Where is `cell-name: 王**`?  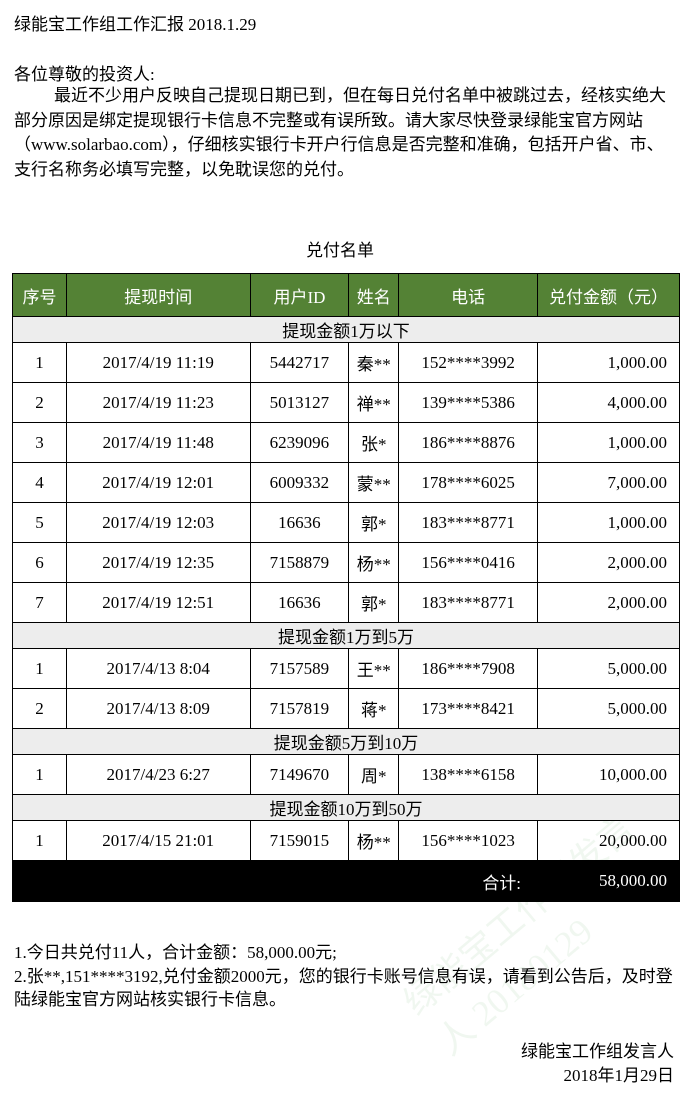 cell-name: 王** is located at coordinates (374, 668).